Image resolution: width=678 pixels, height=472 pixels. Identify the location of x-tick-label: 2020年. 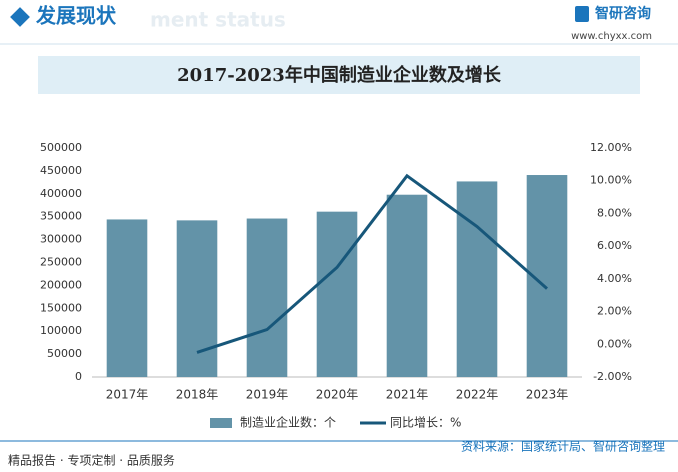
(337, 395).